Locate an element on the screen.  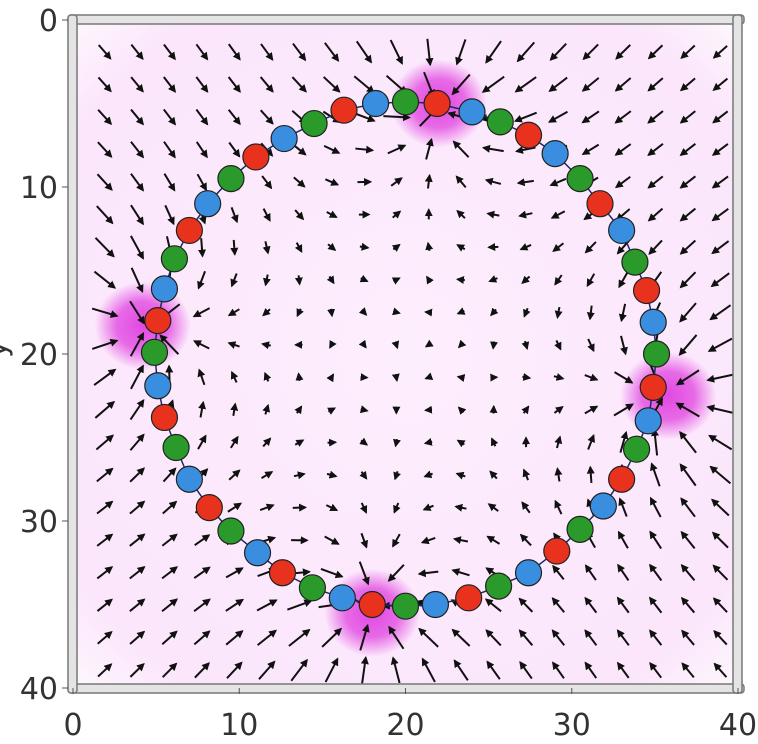
x-tick-label: 30 is located at coordinates (572, 725).